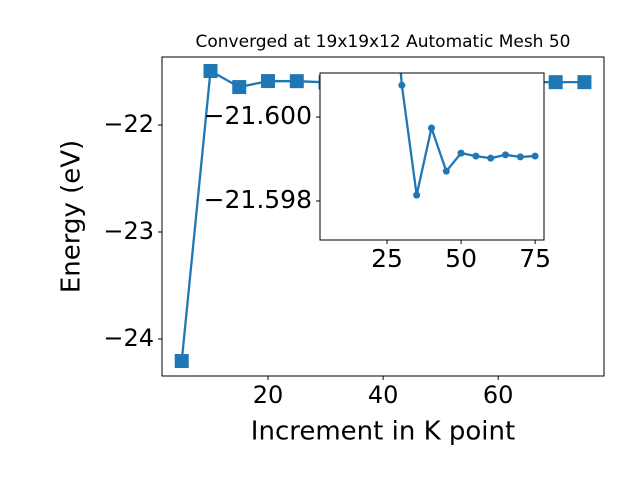 This screenshot has width=640, height=480. I want to click on axes-frame, so click(432, 156).